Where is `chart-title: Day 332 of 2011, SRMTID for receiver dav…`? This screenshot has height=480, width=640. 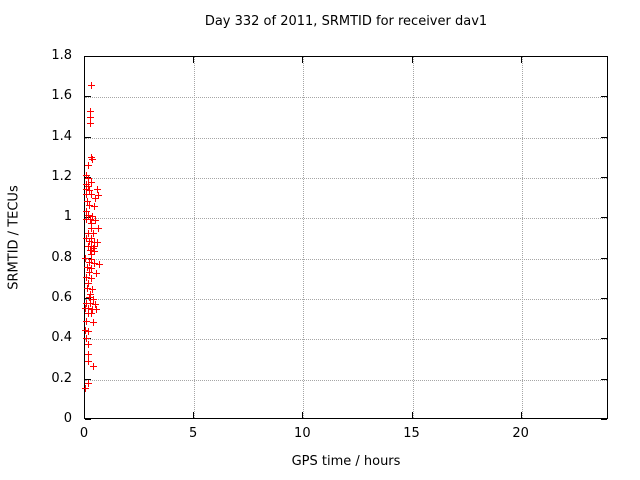 chart-title: Day 332 of 2011, SRMTID for receiver dav… is located at coordinates (346, 21).